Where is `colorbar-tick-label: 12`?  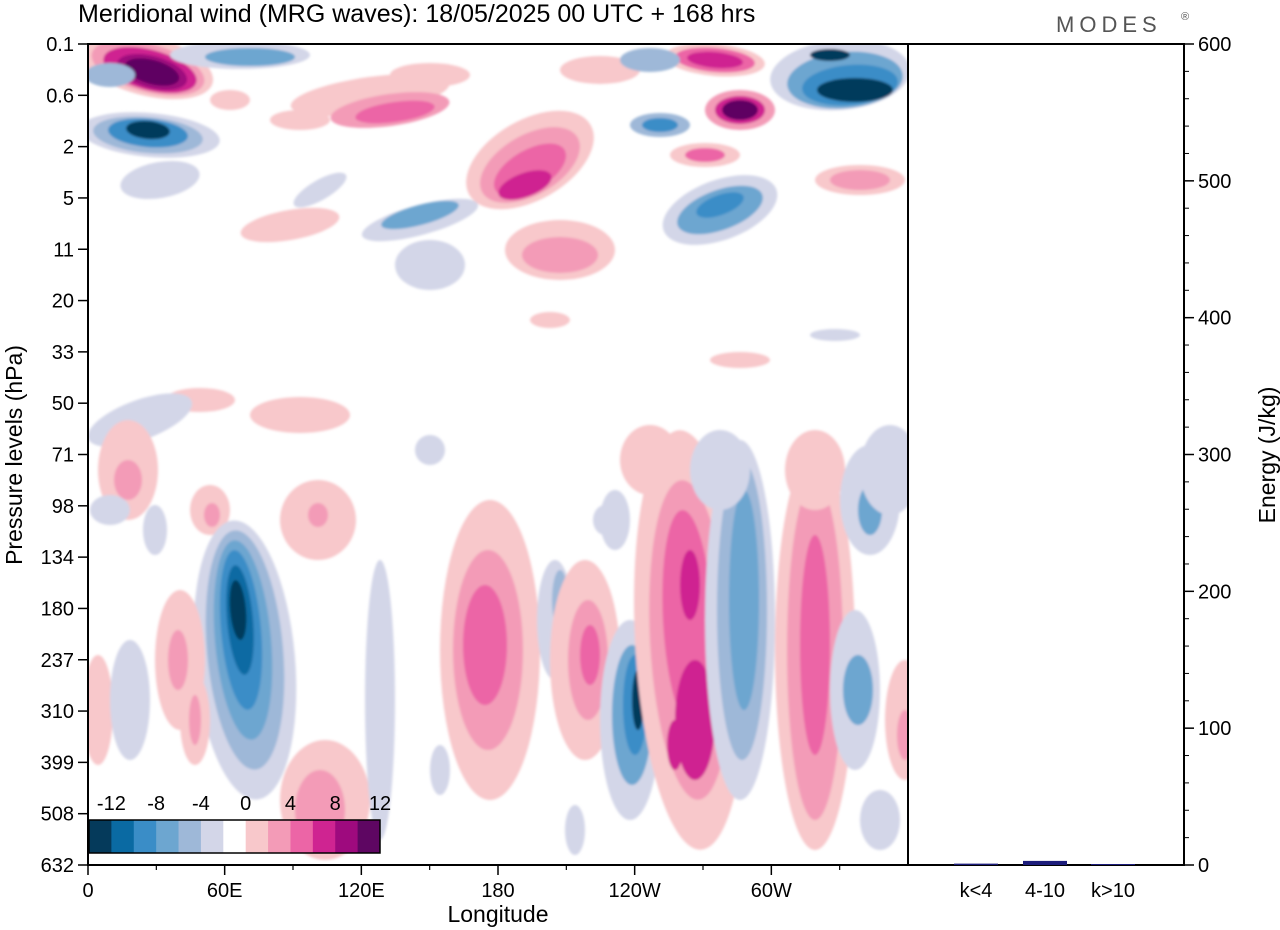 colorbar-tick-label: 12 is located at coordinates (380, 804).